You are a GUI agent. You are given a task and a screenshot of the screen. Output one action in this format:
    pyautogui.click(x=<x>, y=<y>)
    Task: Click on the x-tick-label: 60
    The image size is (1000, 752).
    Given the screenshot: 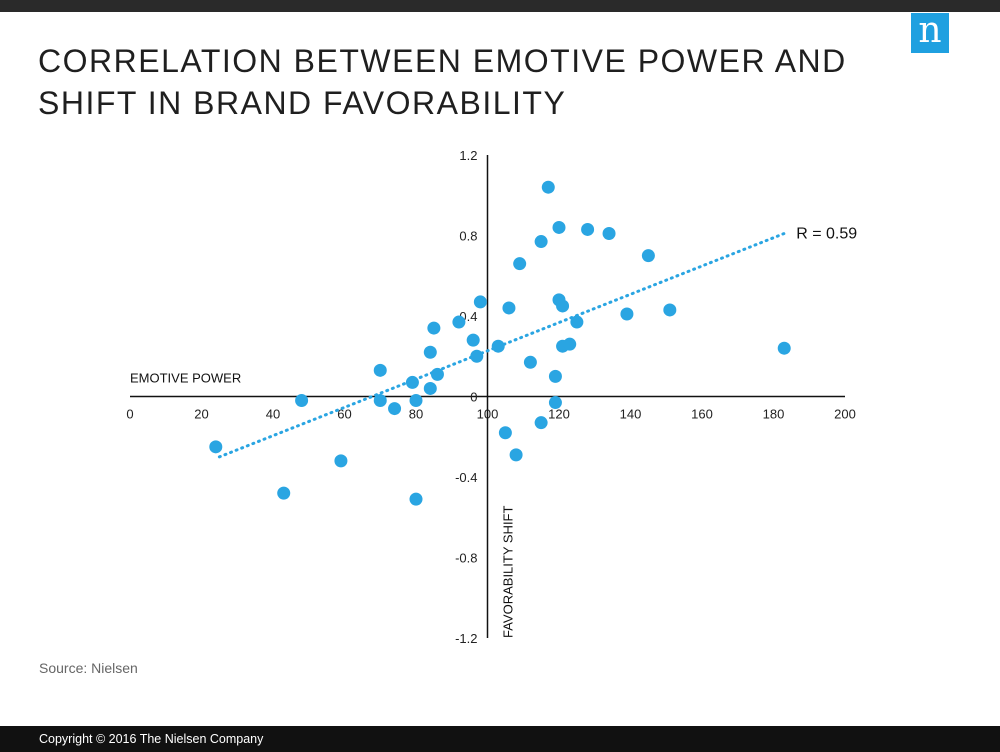 What is the action you would take?
    pyautogui.click(x=344, y=414)
    